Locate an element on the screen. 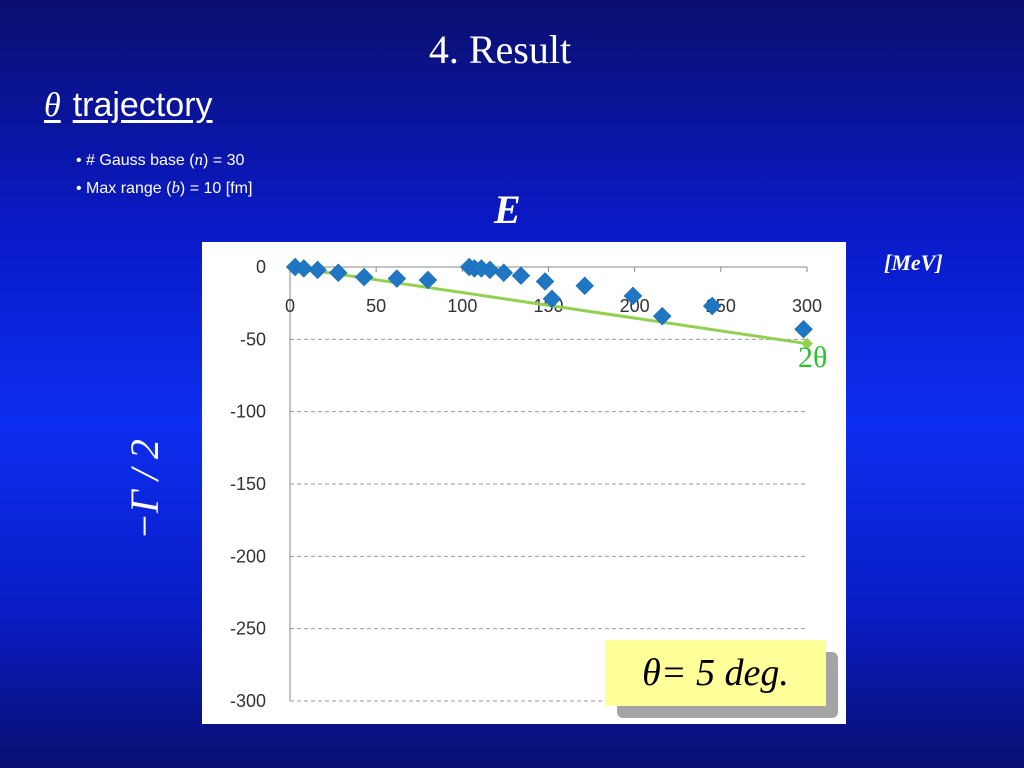  fit-line is located at coordinates (548, 305).